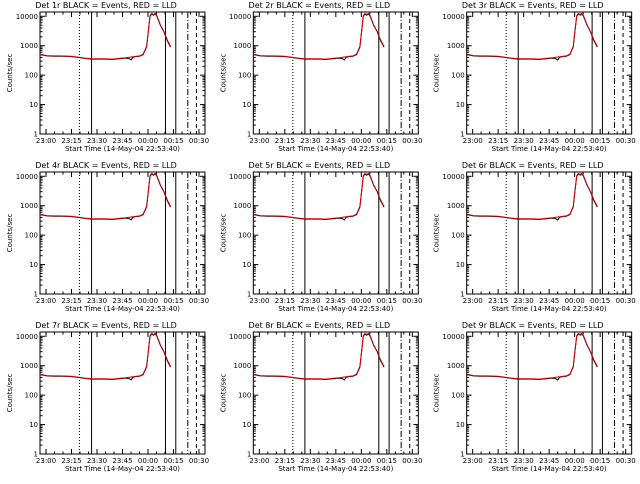 The image size is (640, 484). What do you see at coordinates (106, 165) in the screenshot?
I see `panel-title: Det 4r BLACK = Events, RED = LLD` at bounding box center [106, 165].